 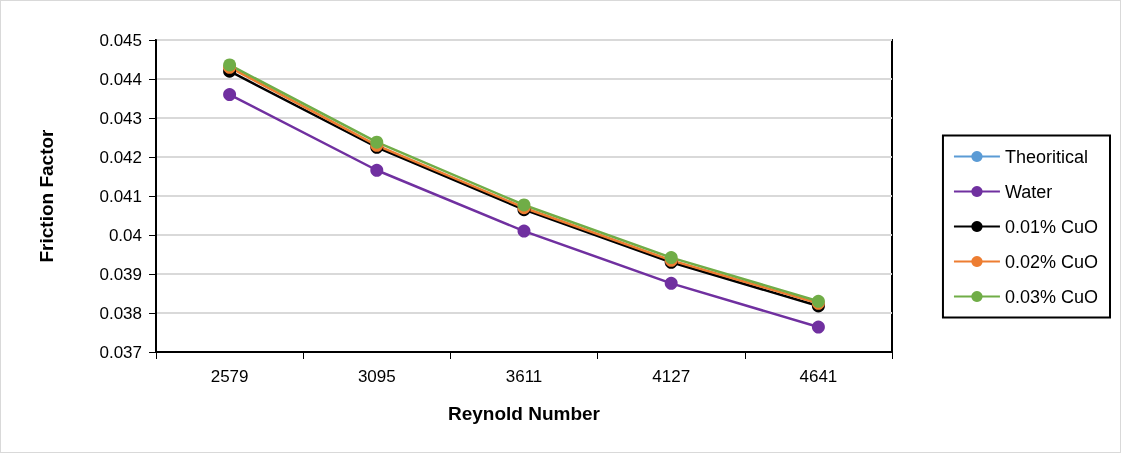 I want to click on y-tick-label: 0.041, so click(x=120, y=196).